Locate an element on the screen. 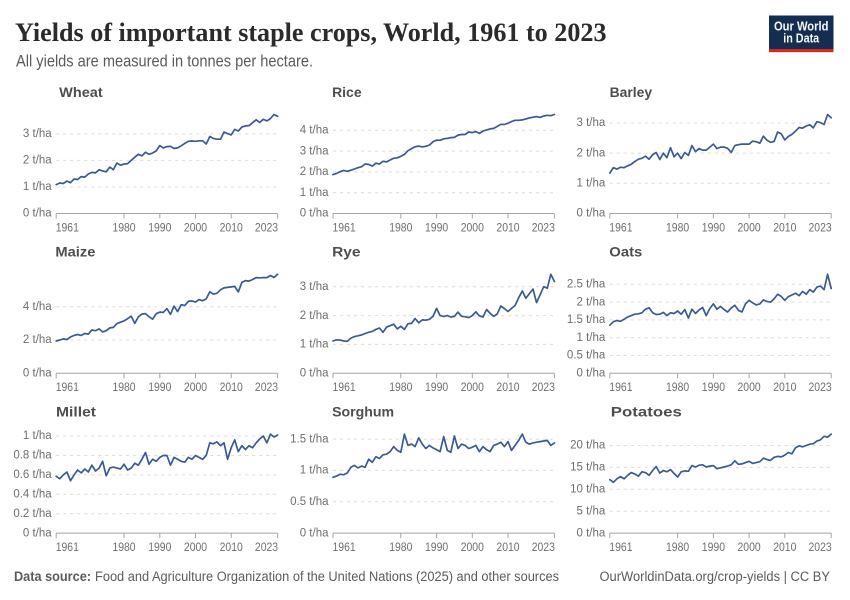  svg-text: 0.2 t/ha is located at coordinates (32, 514).